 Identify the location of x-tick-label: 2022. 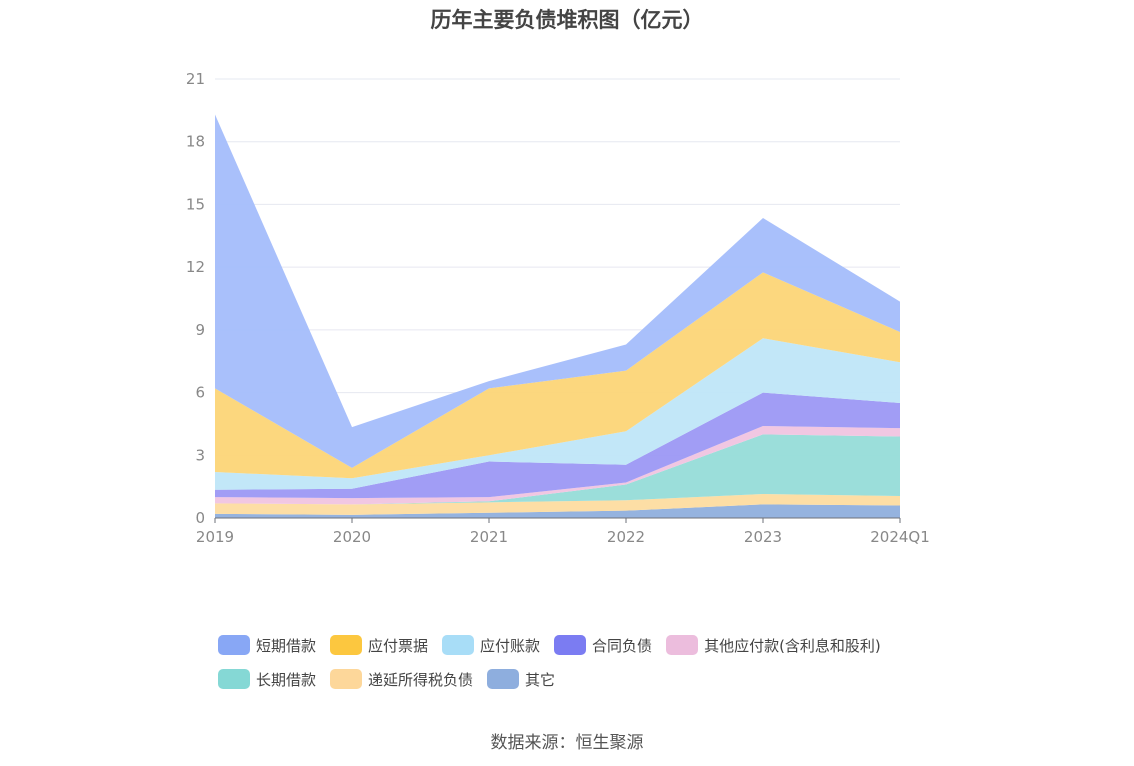
(626, 537).